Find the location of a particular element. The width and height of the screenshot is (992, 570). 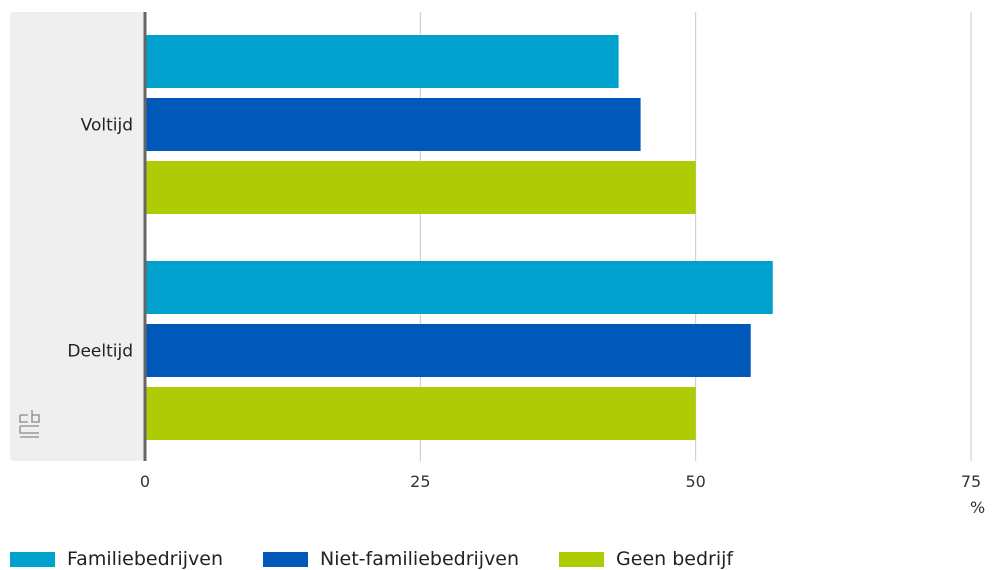

legend-label: Niet-familiebedrijven is located at coordinates (420, 559).